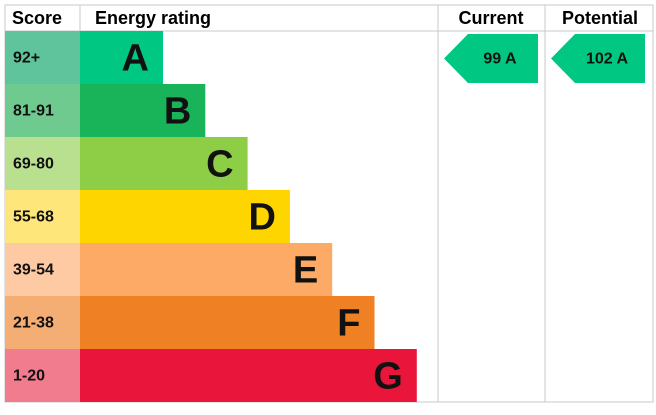  Describe the element at coordinates (33, 164) in the screenshot. I see `score-label: 69-80` at that location.